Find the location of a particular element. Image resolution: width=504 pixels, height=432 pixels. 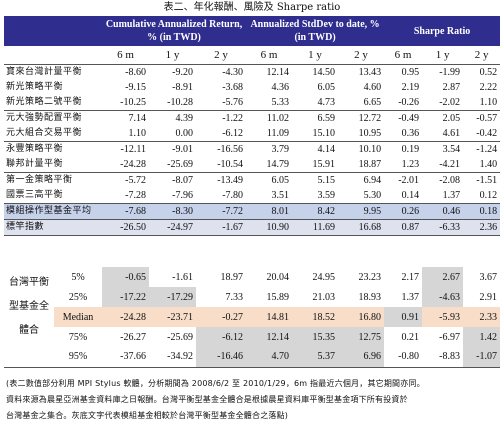

value-cell: 2.67 is located at coordinates (442, 277).